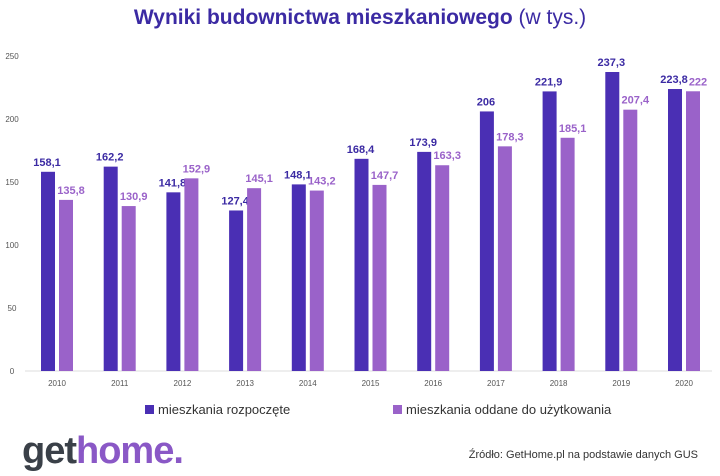  Describe the element at coordinates (235, 201) in the screenshot. I see `data-label: 127,4` at that location.